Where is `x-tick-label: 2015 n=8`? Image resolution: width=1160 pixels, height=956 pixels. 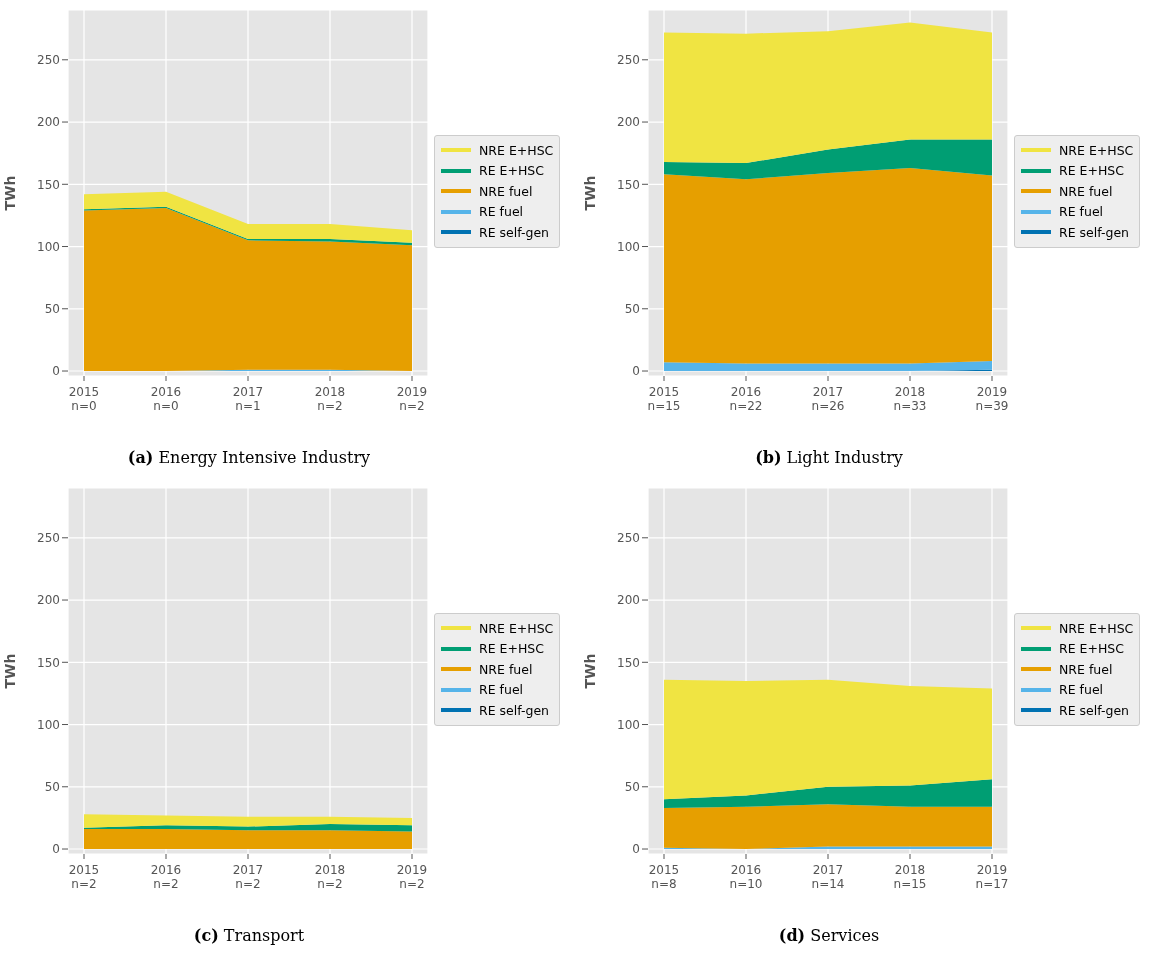
x-tick-label: 2015 n=8 is located at coordinates (664, 877).